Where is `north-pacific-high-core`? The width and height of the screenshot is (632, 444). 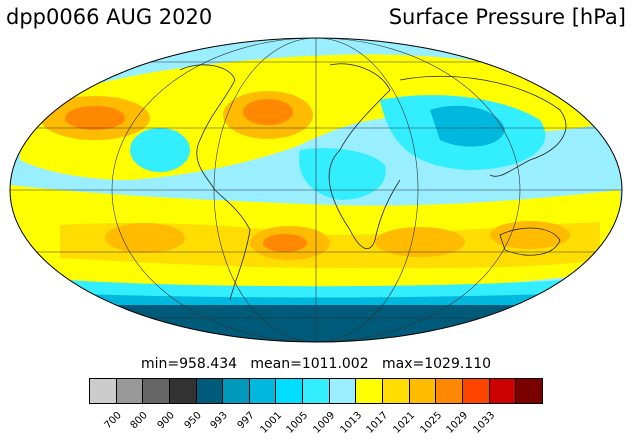
north-pacific-high-core is located at coordinates (95, 118).